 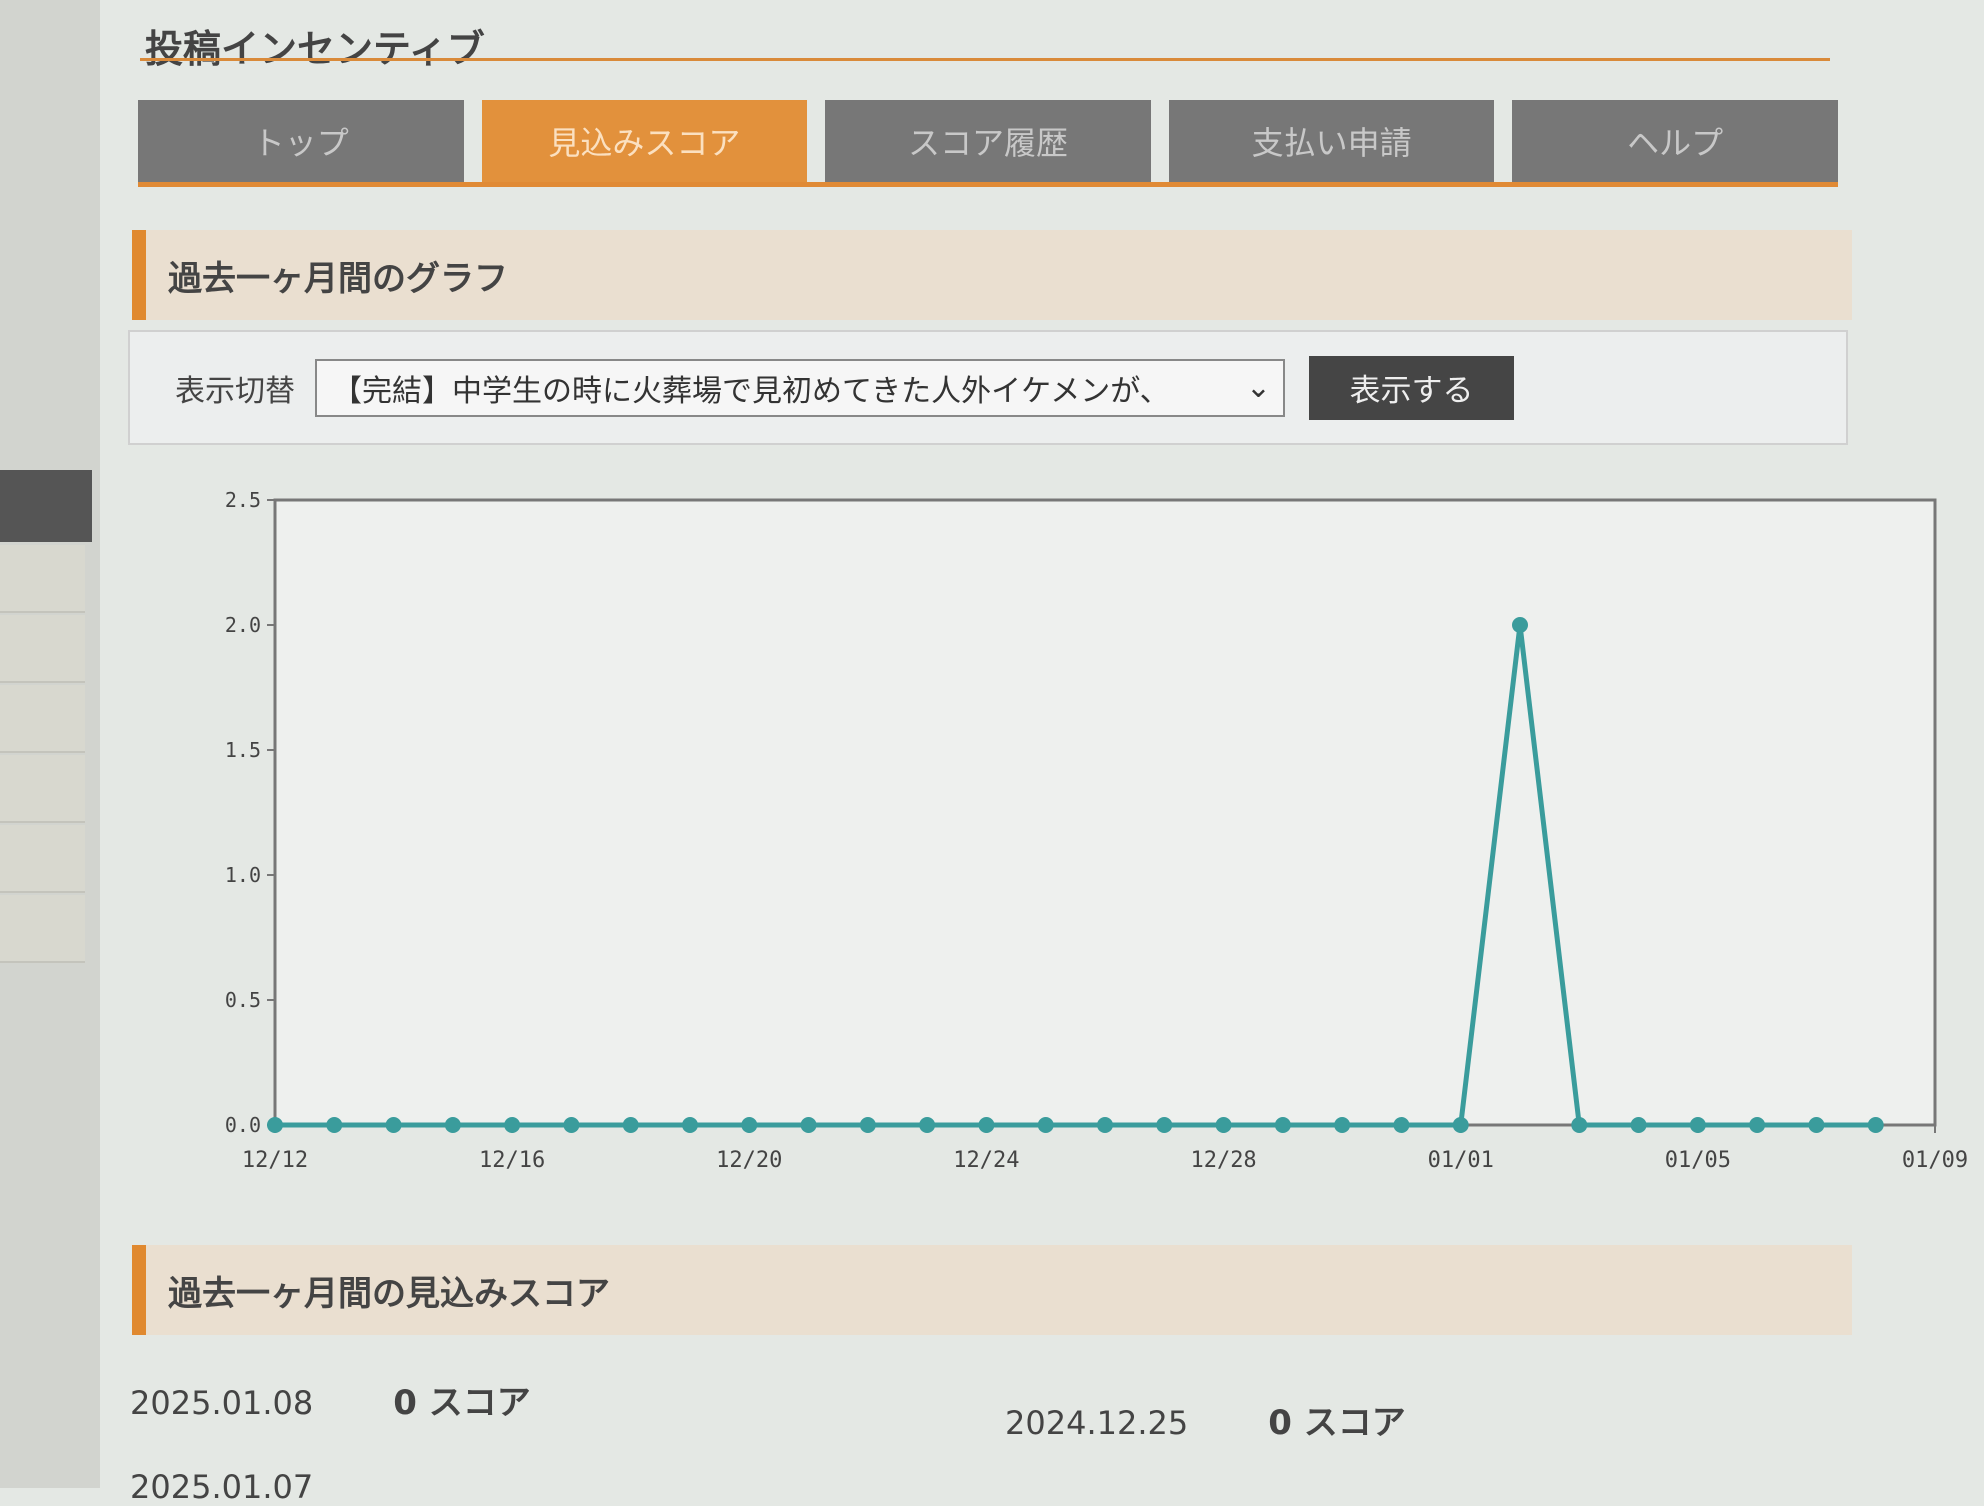 What do you see at coordinates (992, 1290) in the screenshot?
I see `score-section-heading: 過去一ヶ月間の見込みスコア` at bounding box center [992, 1290].